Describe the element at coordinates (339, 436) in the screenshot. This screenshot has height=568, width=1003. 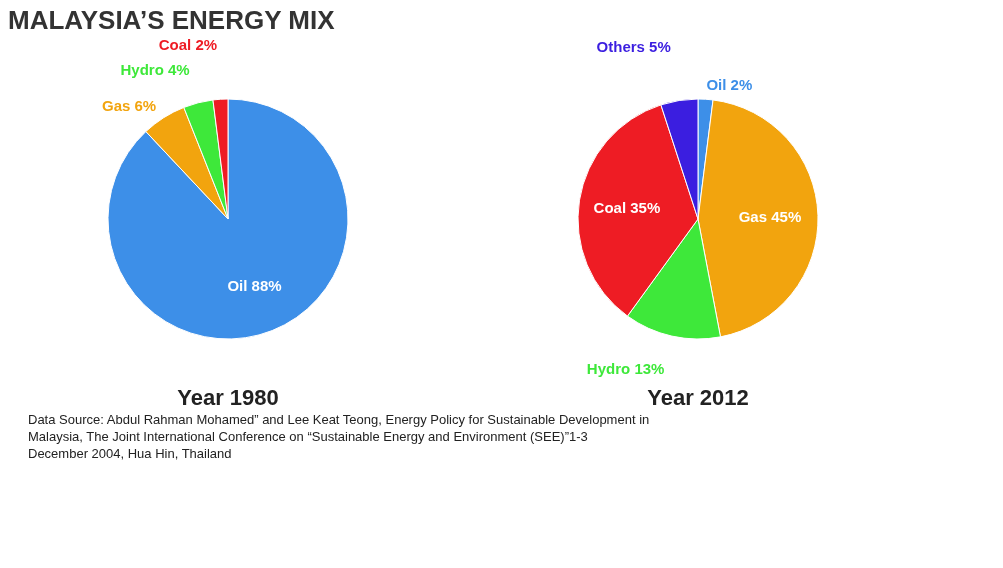
I see `source-note: Data Source: Abdul Rahman Mohamed” and Lee Keat Teong, Energy Policy for Sustainable Development in Malaysia, The Joint International Conference on “Sustainable Energy and Environment (SEE)”1-3 December 2004, Hua Hin, Thailand` at that location.